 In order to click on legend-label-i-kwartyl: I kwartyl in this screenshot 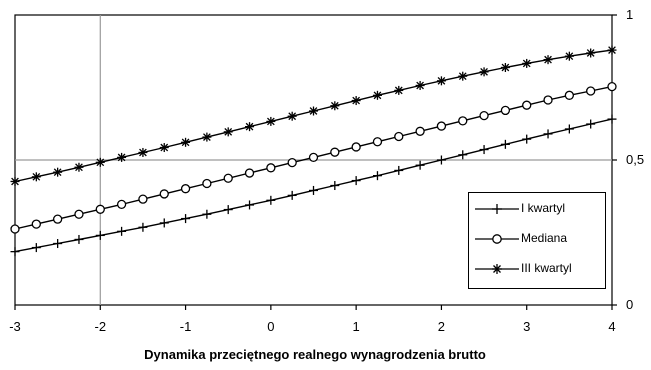, I will do `click(543, 208)`.